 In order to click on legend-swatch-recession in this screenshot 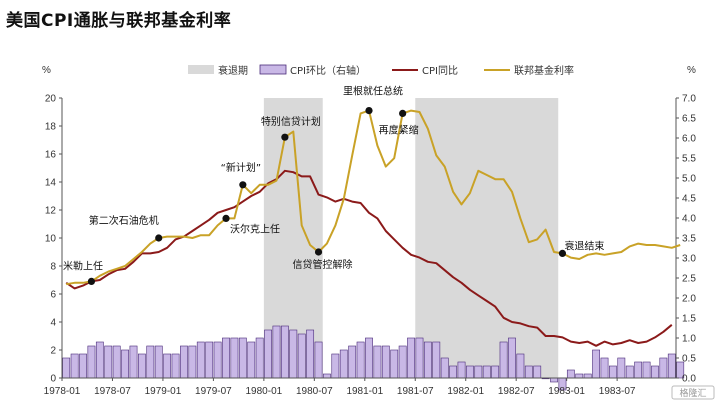, I will do `click(201, 69)`.